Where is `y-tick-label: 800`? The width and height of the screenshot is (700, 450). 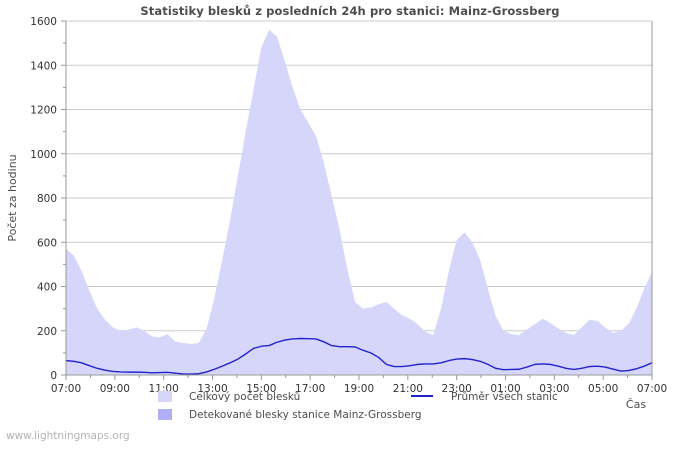 y-tick-label: 800 is located at coordinates (47, 199).